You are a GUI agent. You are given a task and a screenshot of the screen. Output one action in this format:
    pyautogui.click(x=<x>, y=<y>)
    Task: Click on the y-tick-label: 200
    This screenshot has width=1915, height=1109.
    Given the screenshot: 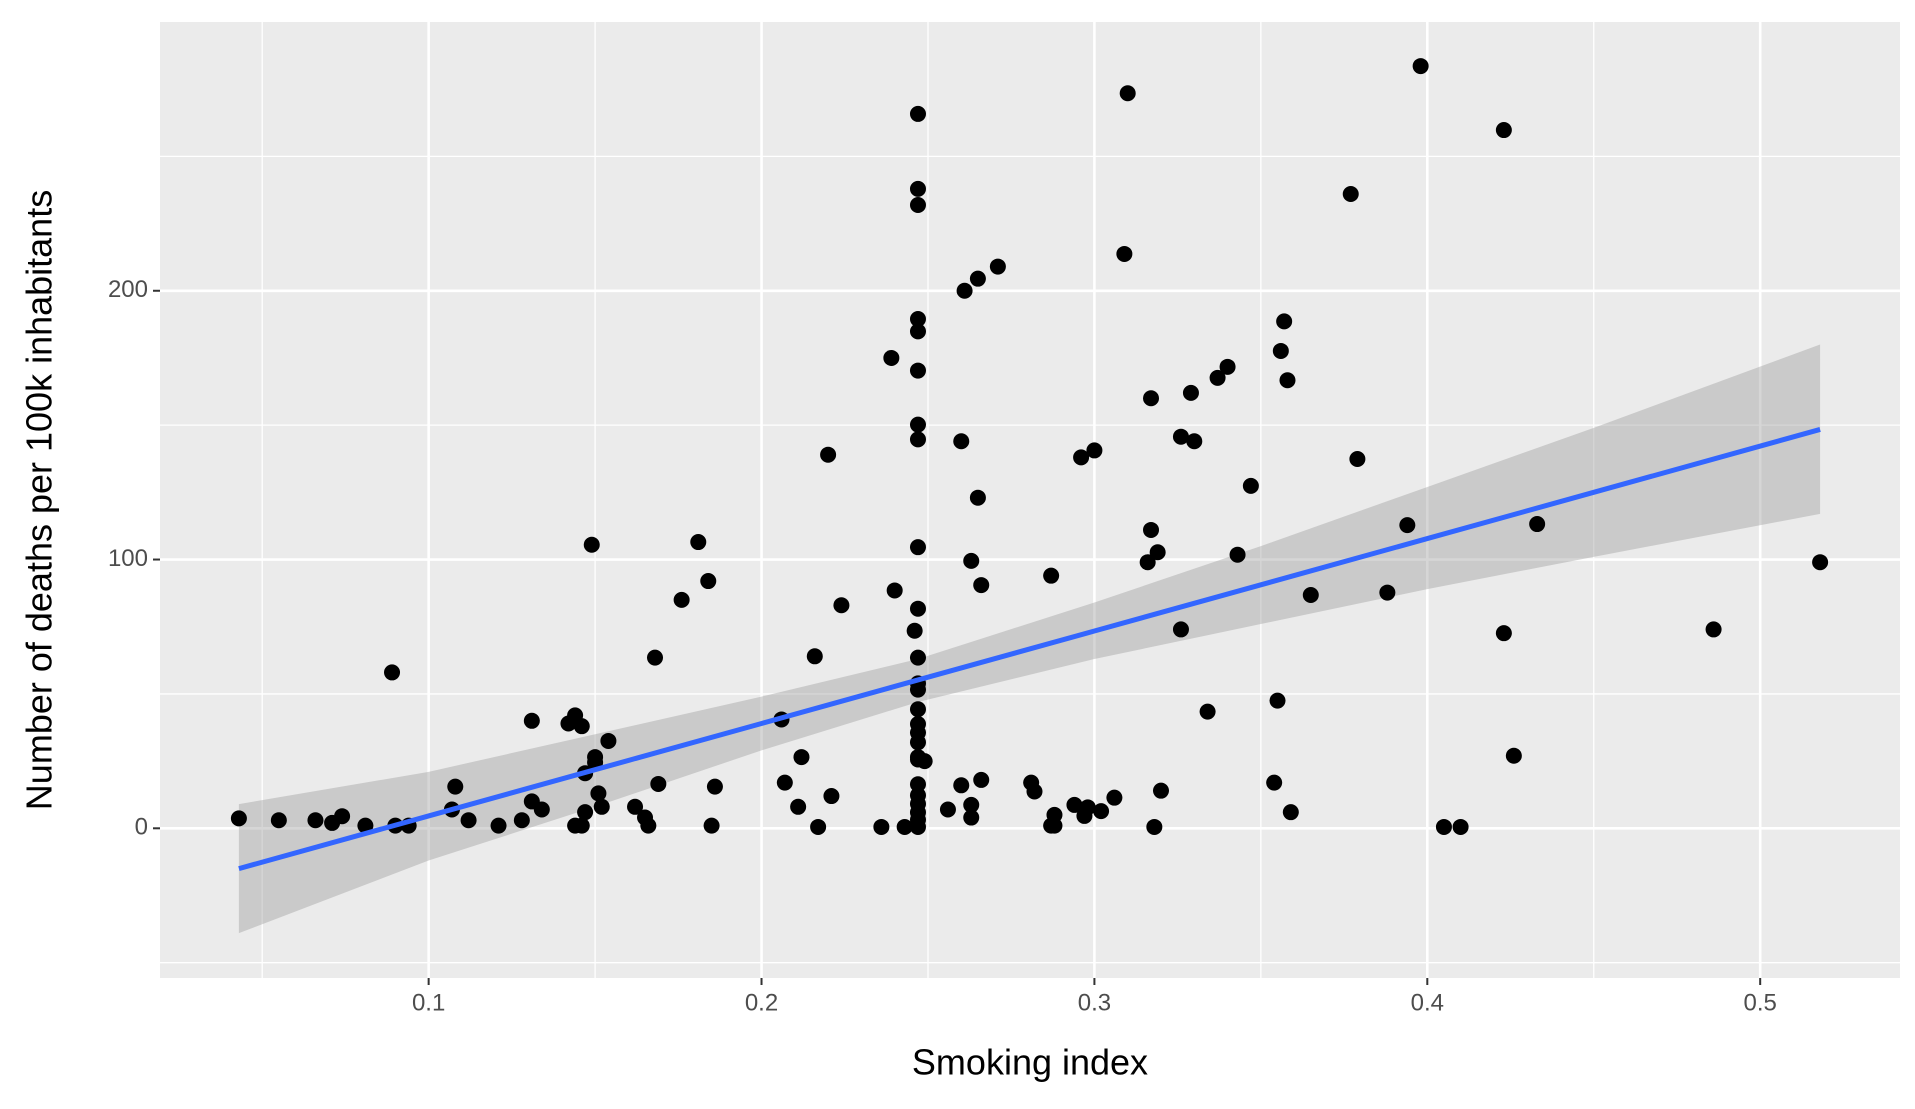 What is the action you would take?
    pyautogui.click(x=128, y=289)
    